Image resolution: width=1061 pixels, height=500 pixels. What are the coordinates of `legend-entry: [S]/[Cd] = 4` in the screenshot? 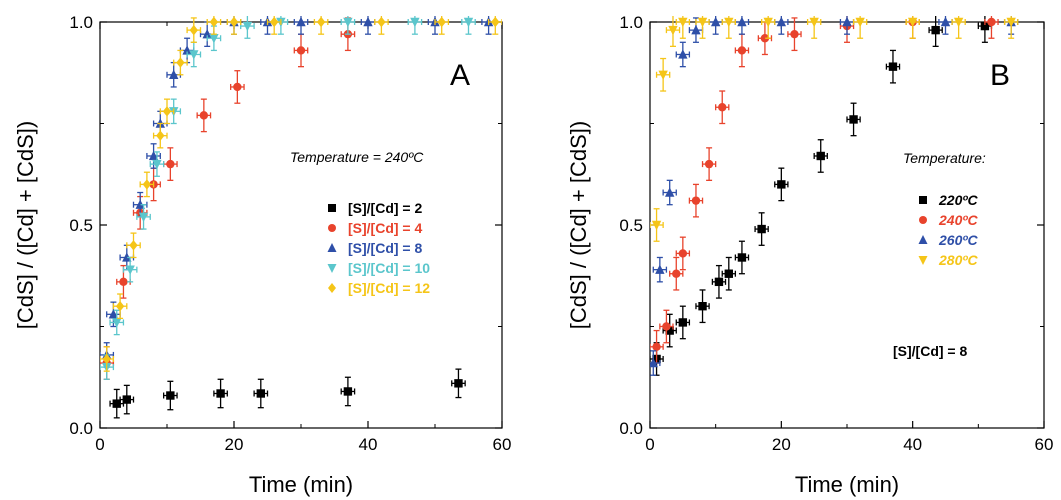 It's located at (385, 228).